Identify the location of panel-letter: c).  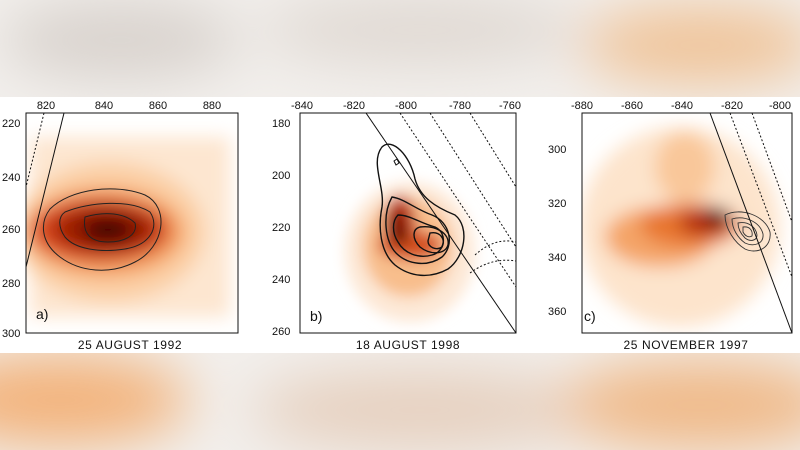
(590, 316).